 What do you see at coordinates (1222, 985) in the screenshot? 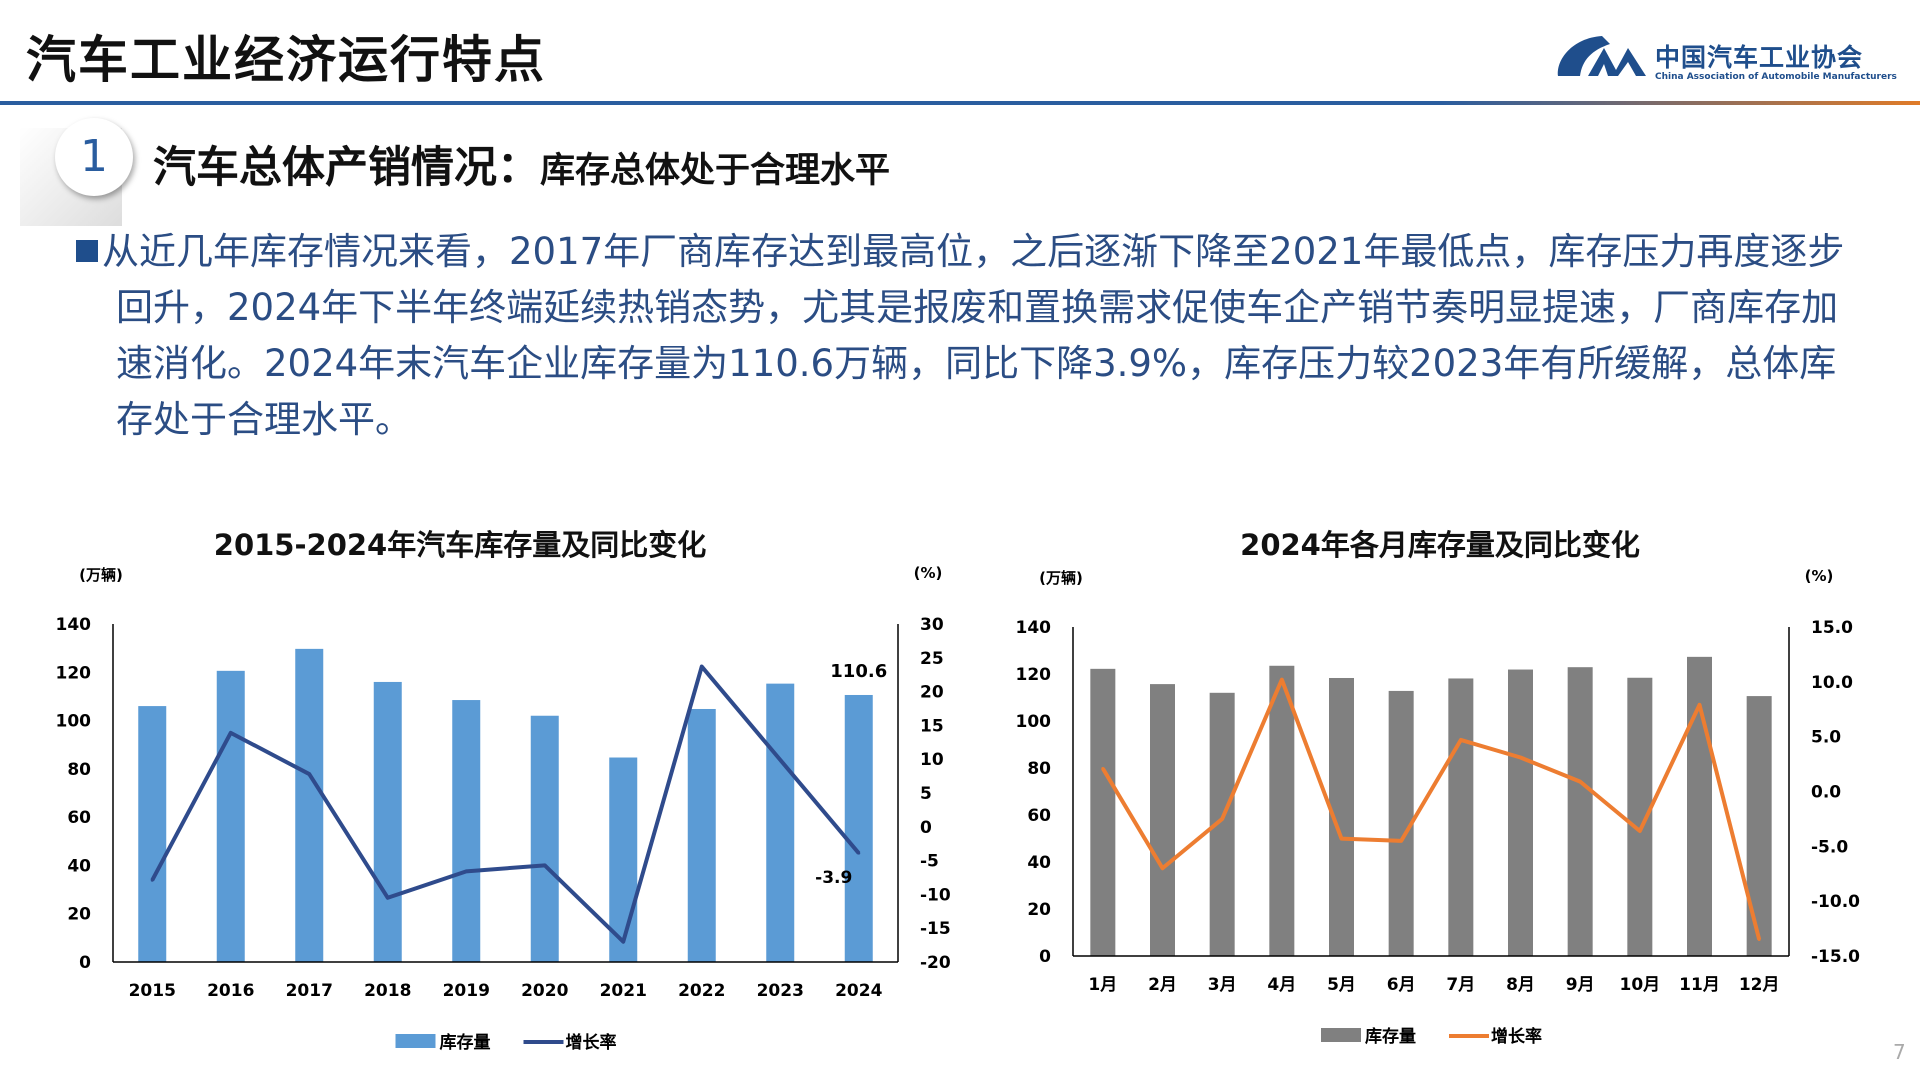
I see `x-tick-label: 3月` at bounding box center [1222, 985].